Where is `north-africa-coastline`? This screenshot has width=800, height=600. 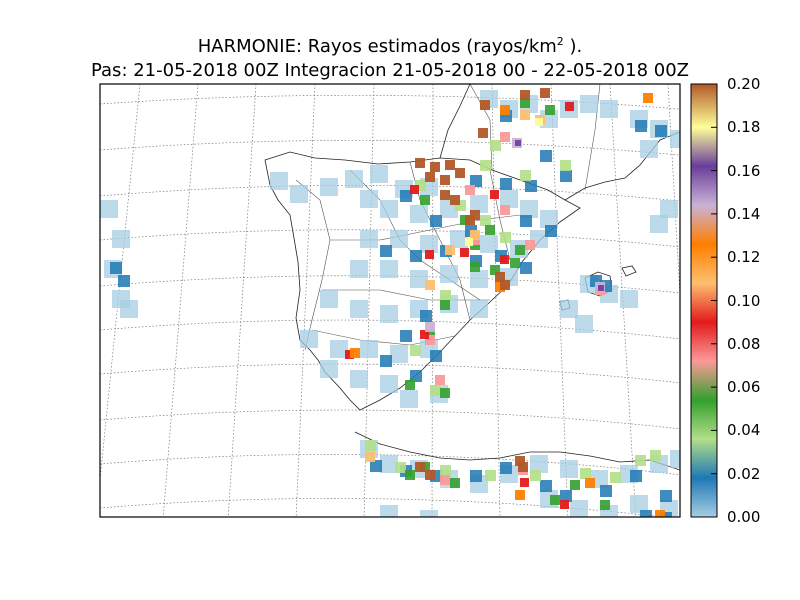 north-africa-coastline is located at coordinates (517, 451).